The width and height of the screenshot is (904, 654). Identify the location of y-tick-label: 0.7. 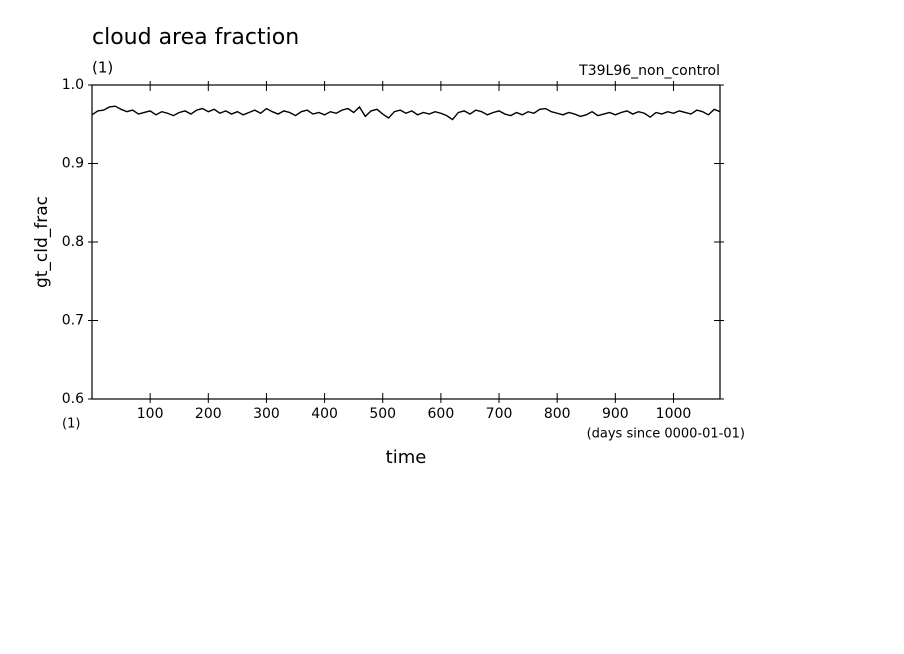
(73, 321).